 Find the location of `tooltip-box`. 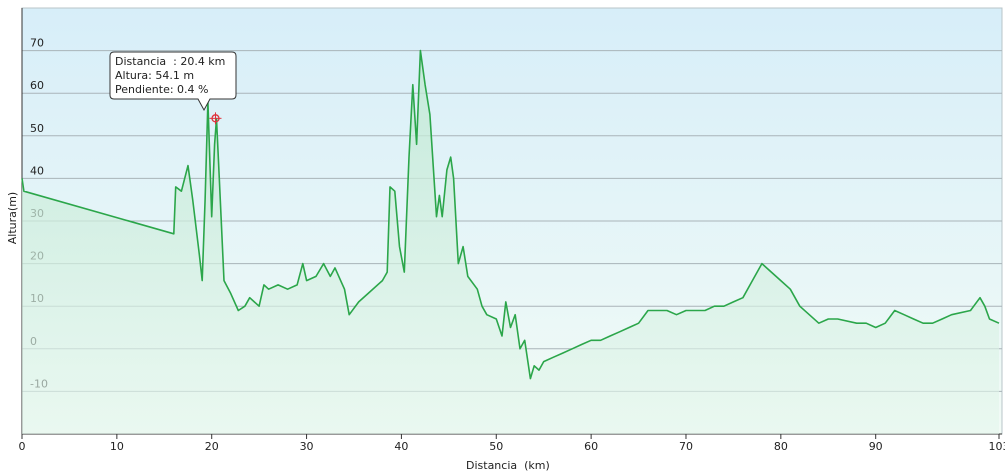

tooltip-box is located at coordinates (173, 81).